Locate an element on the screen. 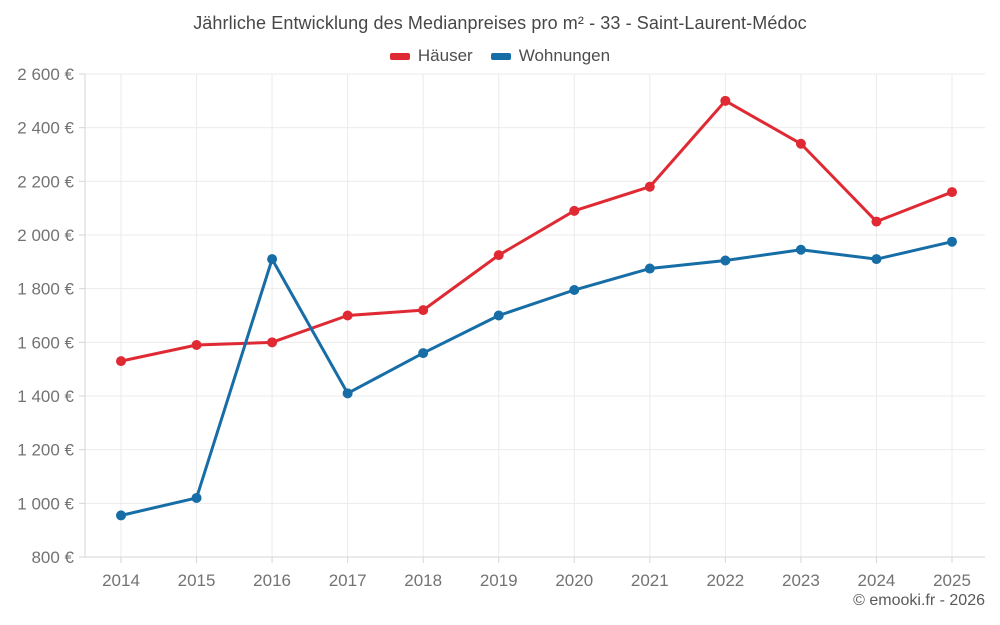 The height and width of the screenshot is (625, 1000). x-axis-tick-label: 2019 is located at coordinates (499, 580).